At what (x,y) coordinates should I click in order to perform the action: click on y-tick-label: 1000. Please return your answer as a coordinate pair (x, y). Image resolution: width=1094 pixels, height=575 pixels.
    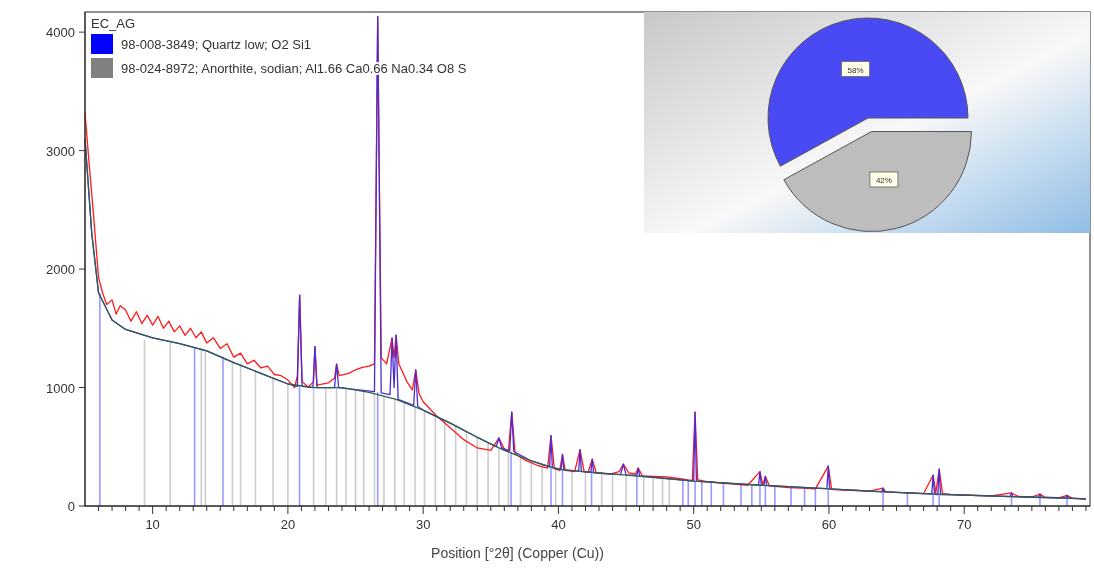
    Looking at the image, I should click on (60, 388).